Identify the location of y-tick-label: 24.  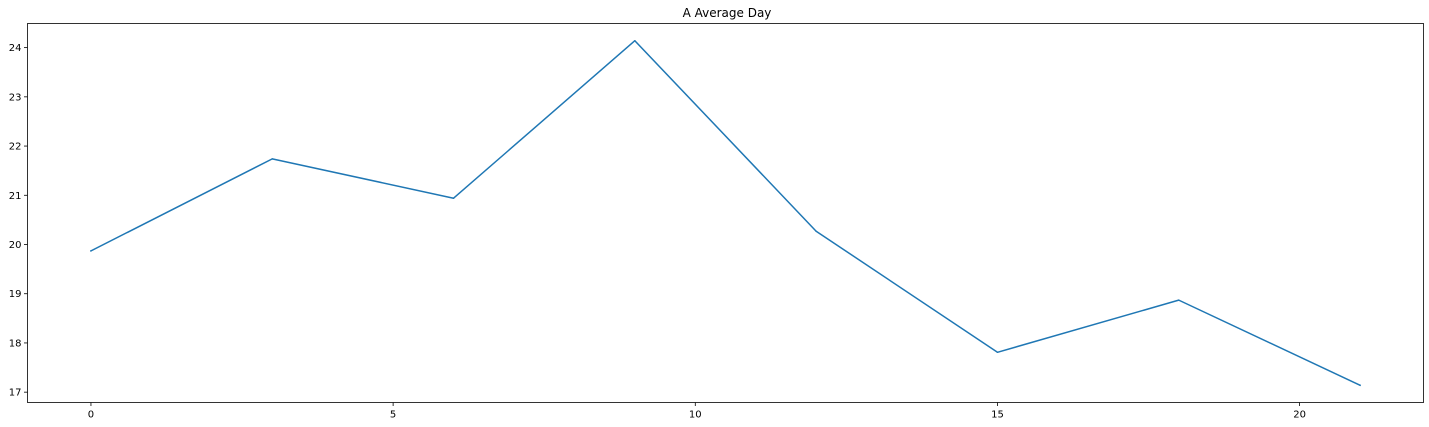
(15, 48).